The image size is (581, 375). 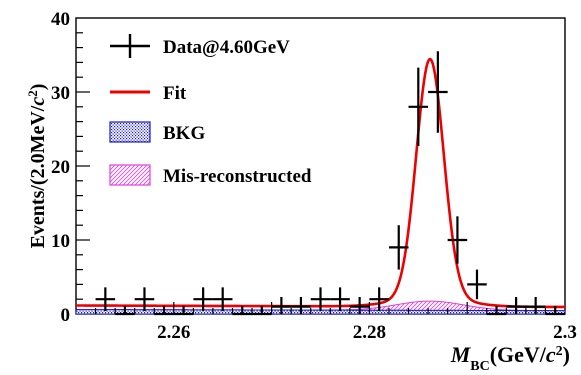 What do you see at coordinates (130, 175) in the screenshot?
I see `legend-misrec-swatch` at bounding box center [130, 175].